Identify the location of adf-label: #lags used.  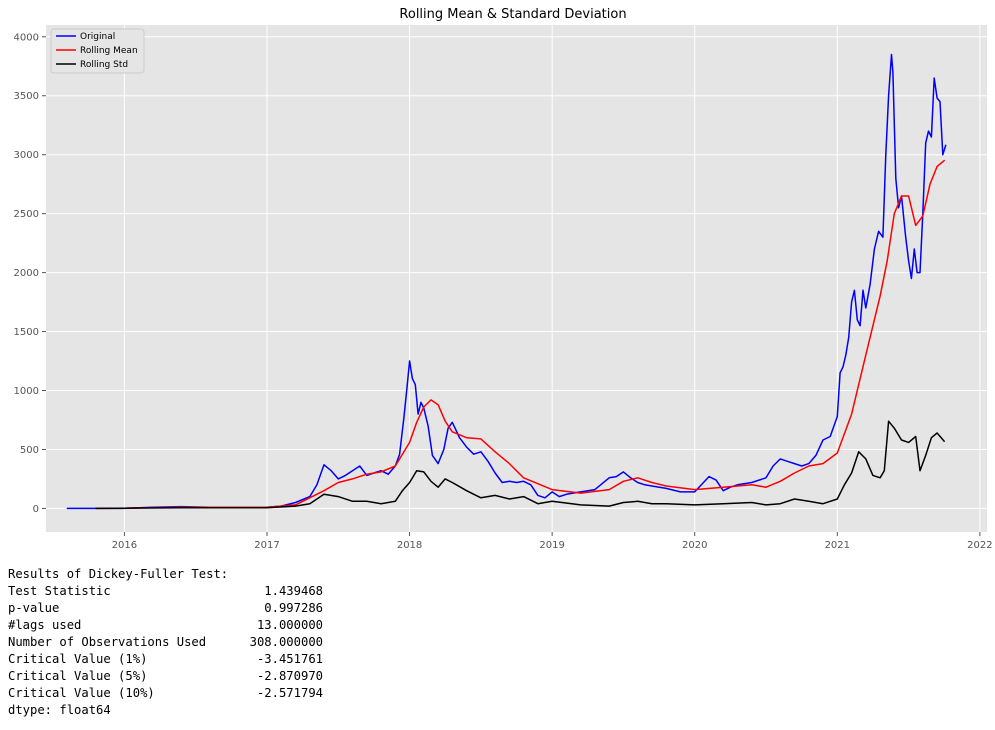
(45, 625).